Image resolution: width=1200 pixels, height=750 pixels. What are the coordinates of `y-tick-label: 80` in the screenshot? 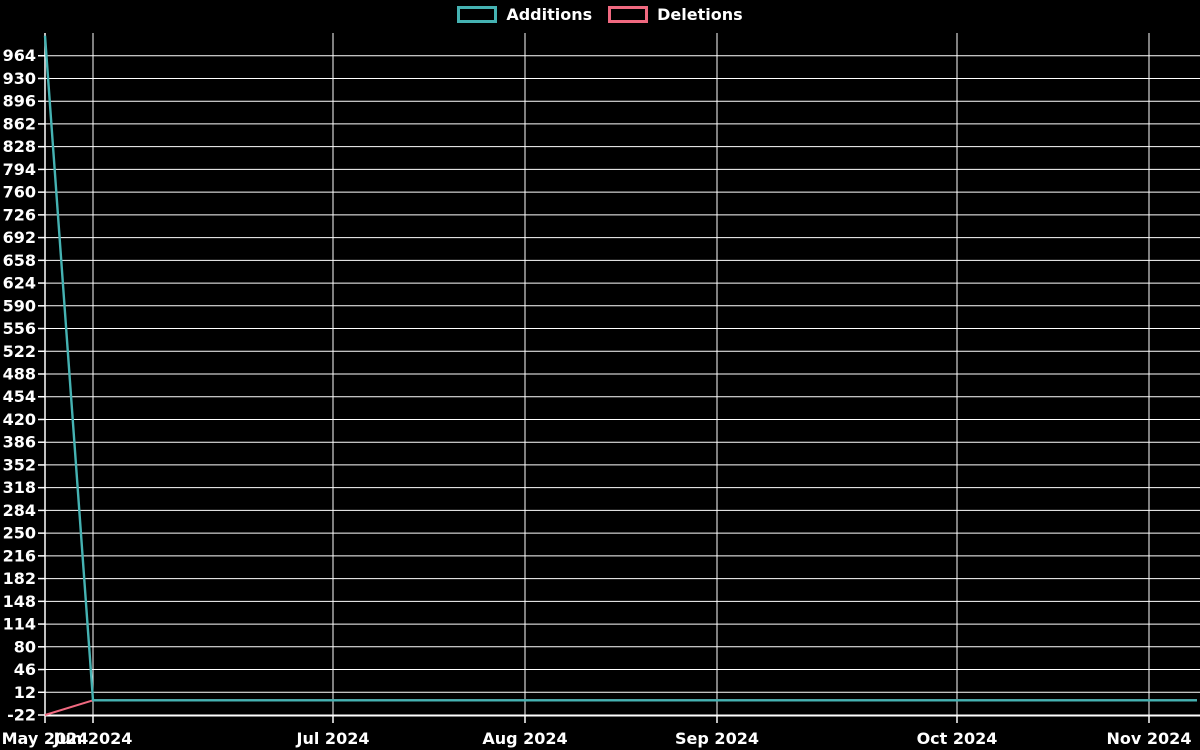 It's located at (25, 646).